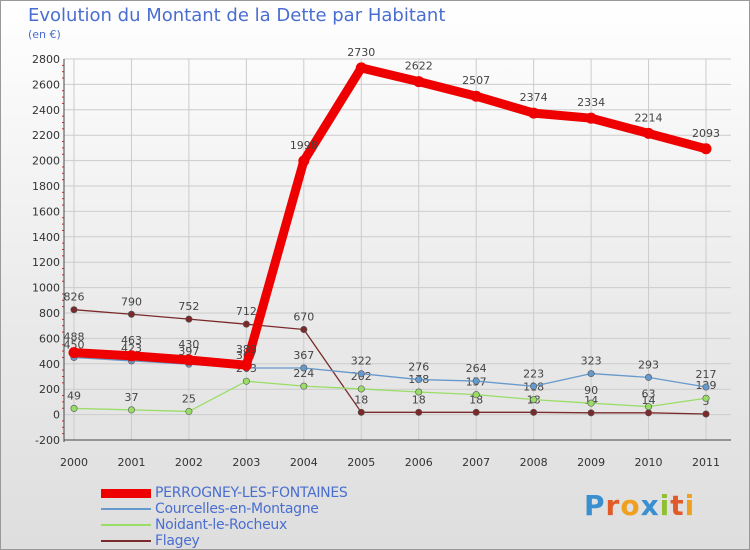 The height and width of the screenshot is (550, 750). Describe the element at coordinates (304, 145) in the screenshot. I see `data-label-perrogney-les-fontaines: 1998` at that location.